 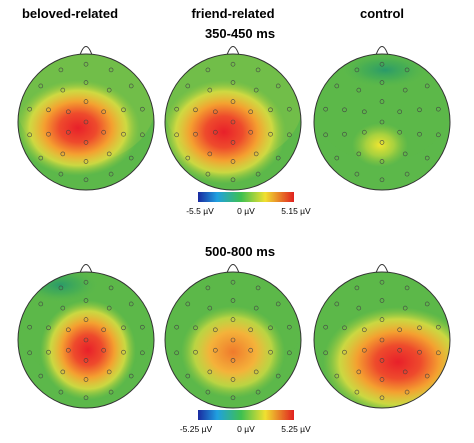 What do you see at coordinates (200, 211) in the screenshot?
I see `scale-label: -5.5 µV` at bounding box center [200, 211].